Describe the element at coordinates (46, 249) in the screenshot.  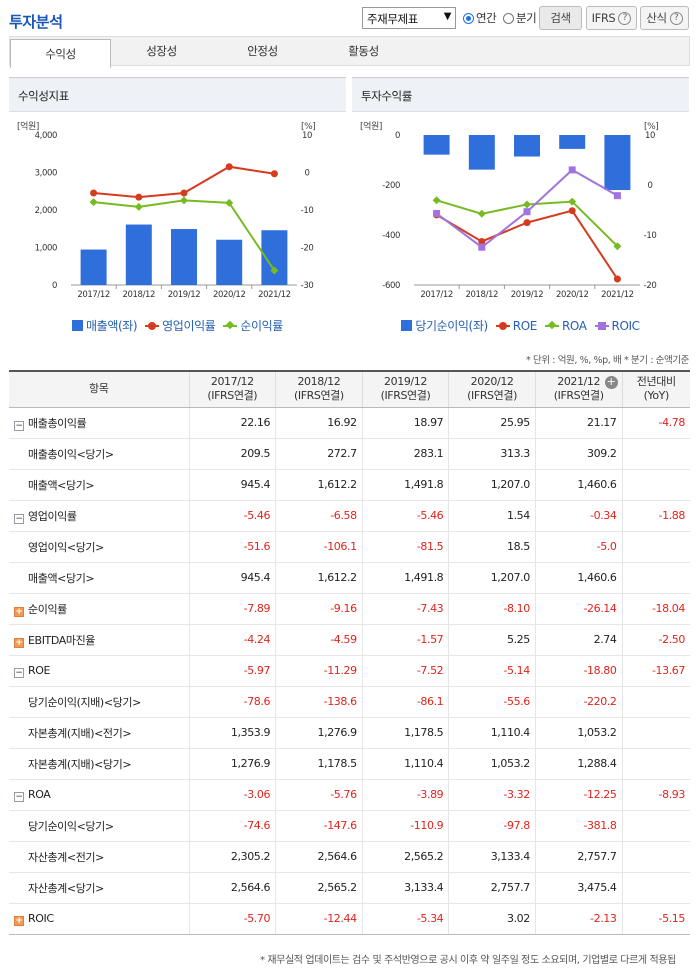
I see `left-tick-label: 1,000` at that location.